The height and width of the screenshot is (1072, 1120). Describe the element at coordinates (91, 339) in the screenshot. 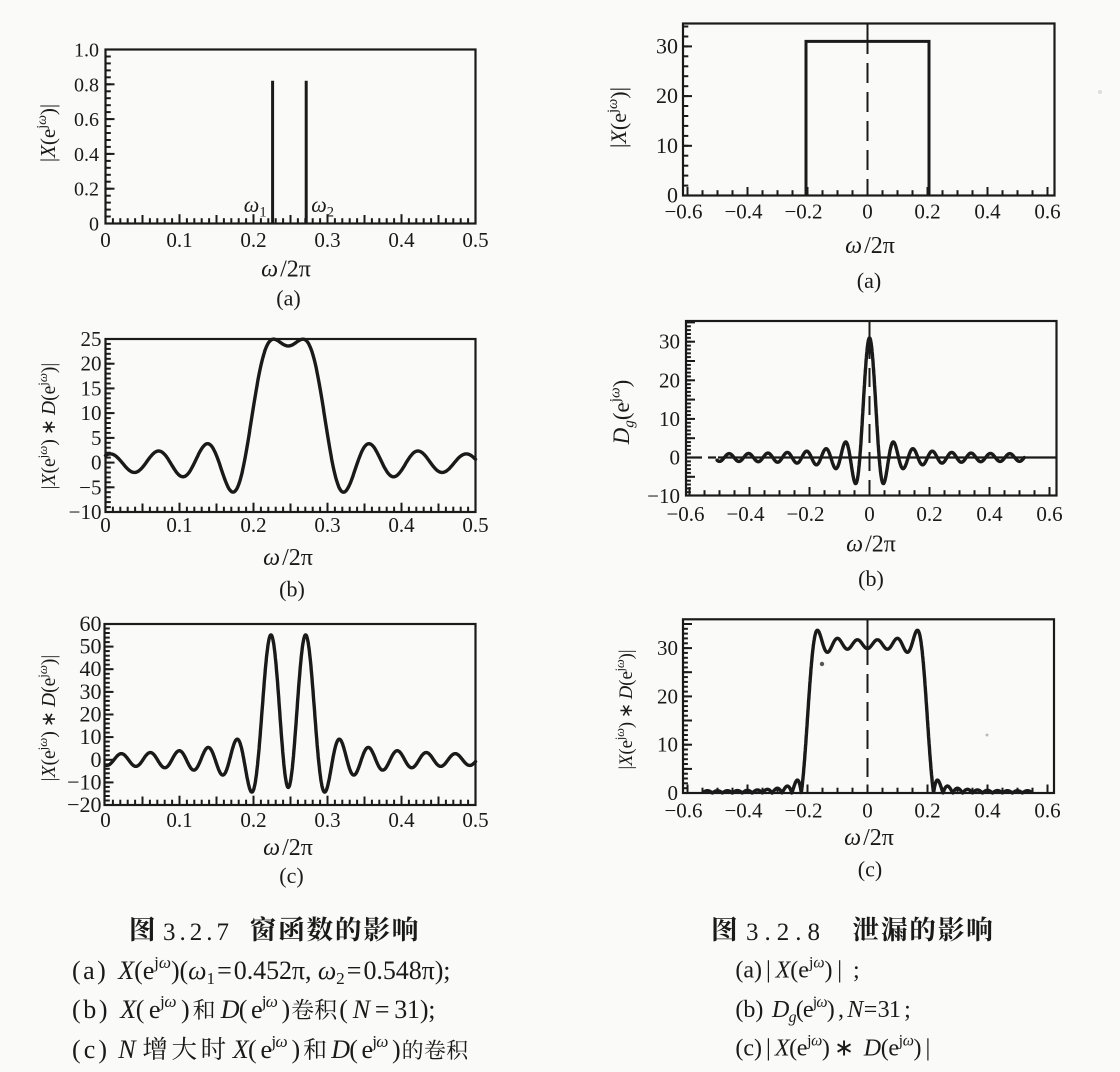

I see `svg-text: 25` at that location.